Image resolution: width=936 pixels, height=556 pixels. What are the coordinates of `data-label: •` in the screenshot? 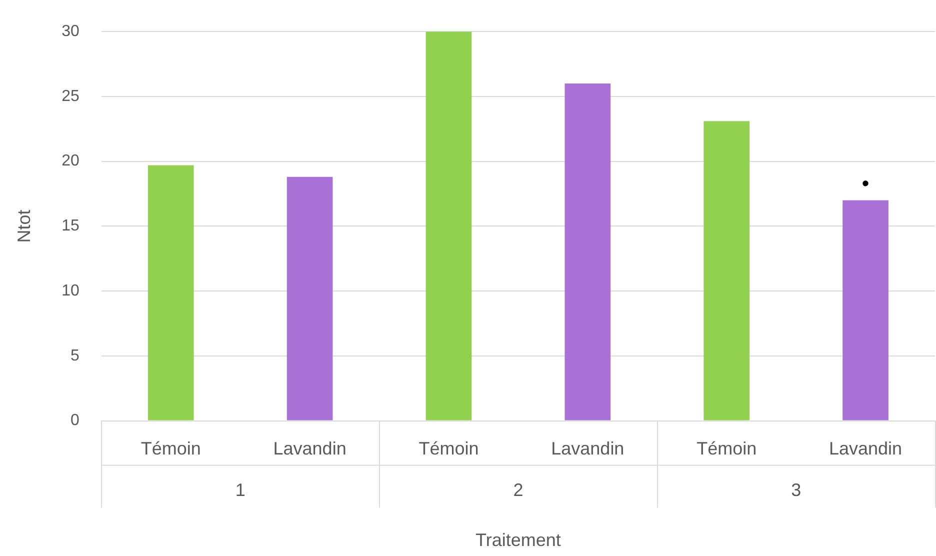 It's located at (866, 183).